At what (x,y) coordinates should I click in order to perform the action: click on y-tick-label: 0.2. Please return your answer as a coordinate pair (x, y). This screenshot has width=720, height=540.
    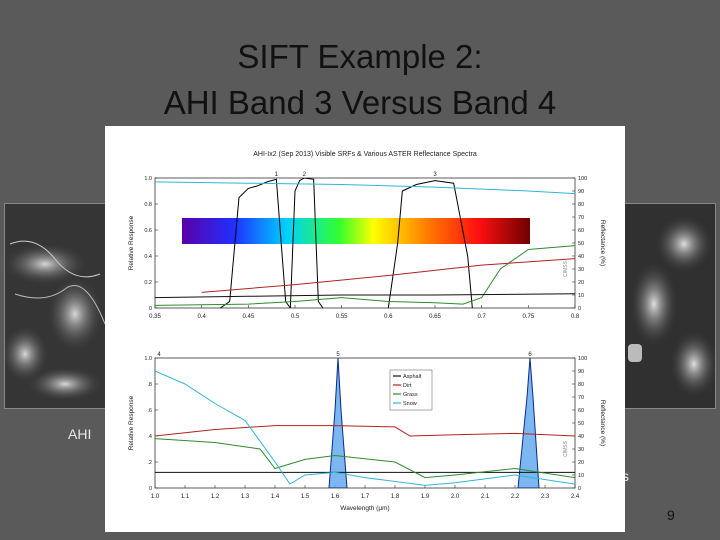
    Looking at the image, I should click on (148, 283).